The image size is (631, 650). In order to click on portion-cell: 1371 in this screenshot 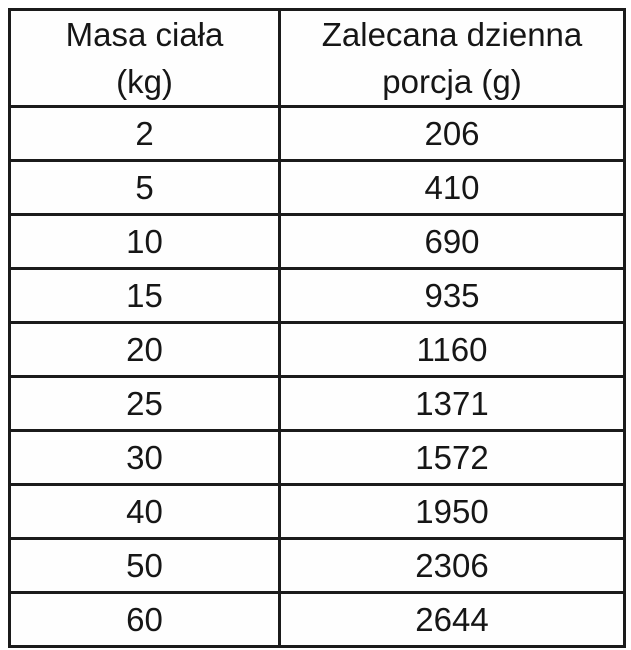, I will do `click(452, 403)`.